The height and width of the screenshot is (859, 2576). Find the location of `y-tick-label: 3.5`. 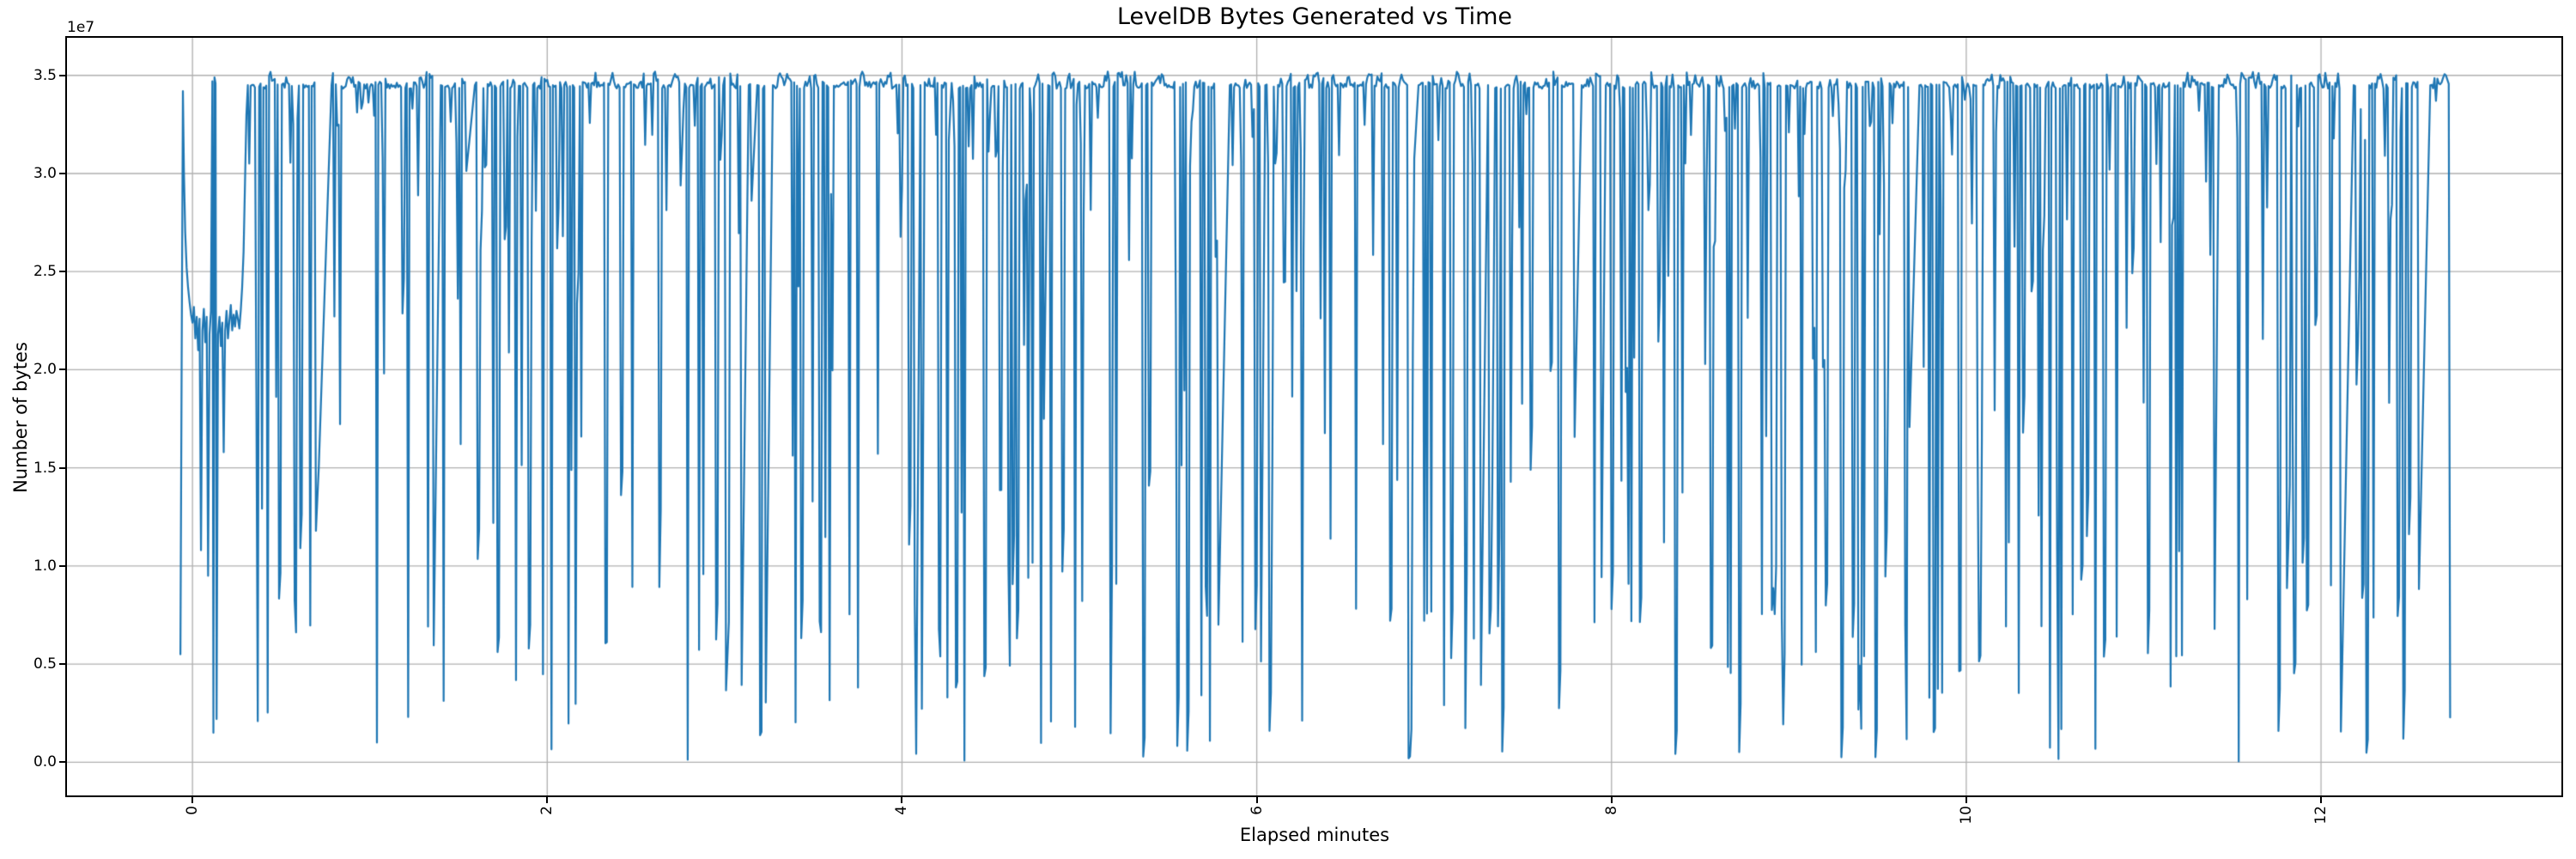

y-tick-label: 3.5 is located at coordinates (45, 75).